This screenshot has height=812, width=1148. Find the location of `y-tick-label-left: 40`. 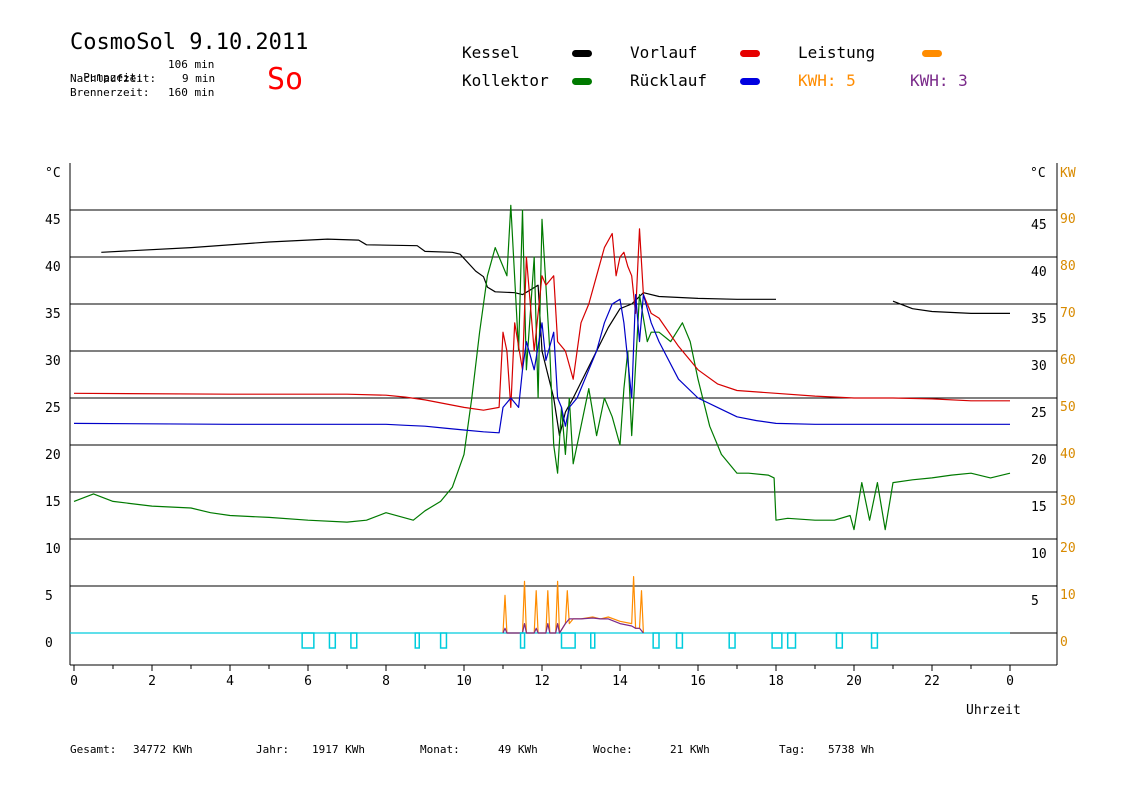

y-tick-label-left: 40 is located at coordinates (53, 267).